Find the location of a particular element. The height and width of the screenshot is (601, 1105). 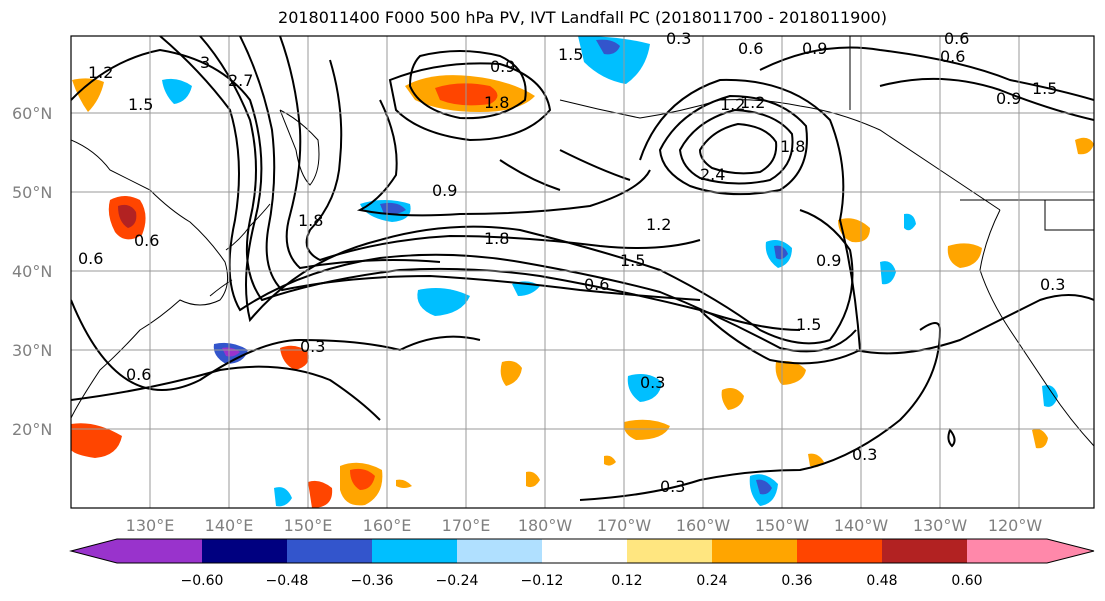

colorbar-tick-label: 0.48 is located at coordinates (881, 581).